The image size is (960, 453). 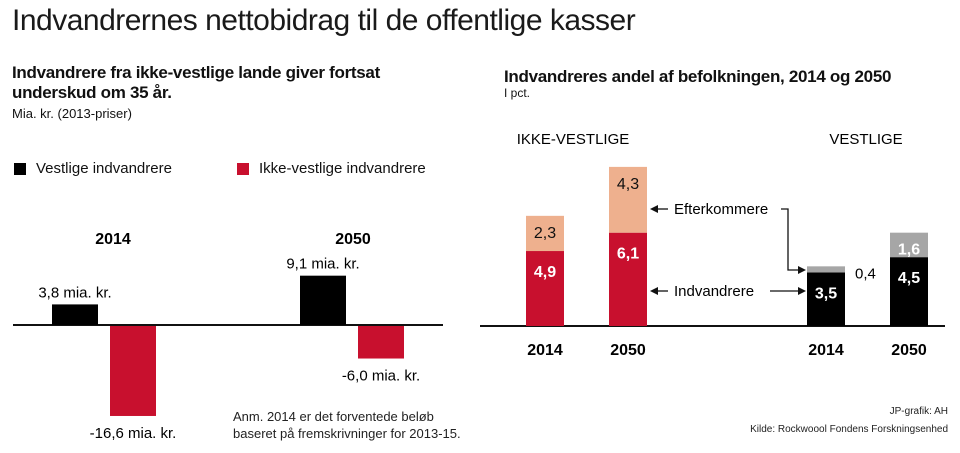 I want to click on bar-efterkommere-ikke-vestlige-2050, so click(x=628, y=199).